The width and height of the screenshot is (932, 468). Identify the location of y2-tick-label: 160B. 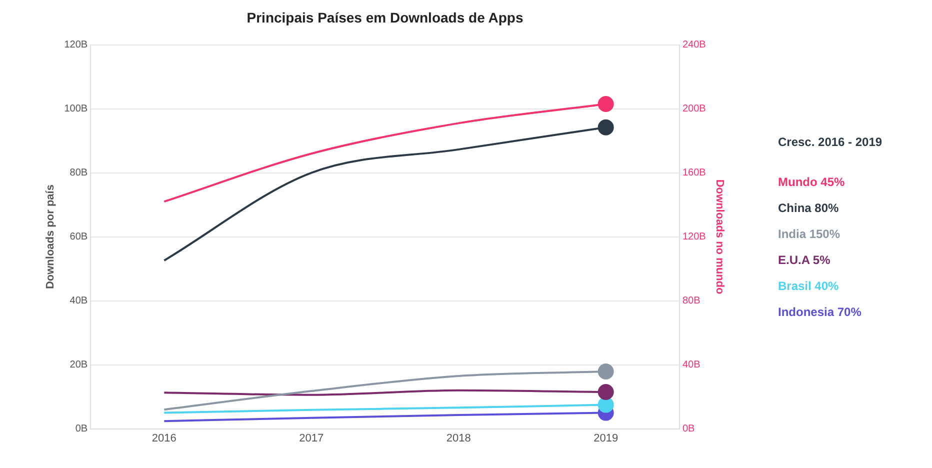
(694, 173).